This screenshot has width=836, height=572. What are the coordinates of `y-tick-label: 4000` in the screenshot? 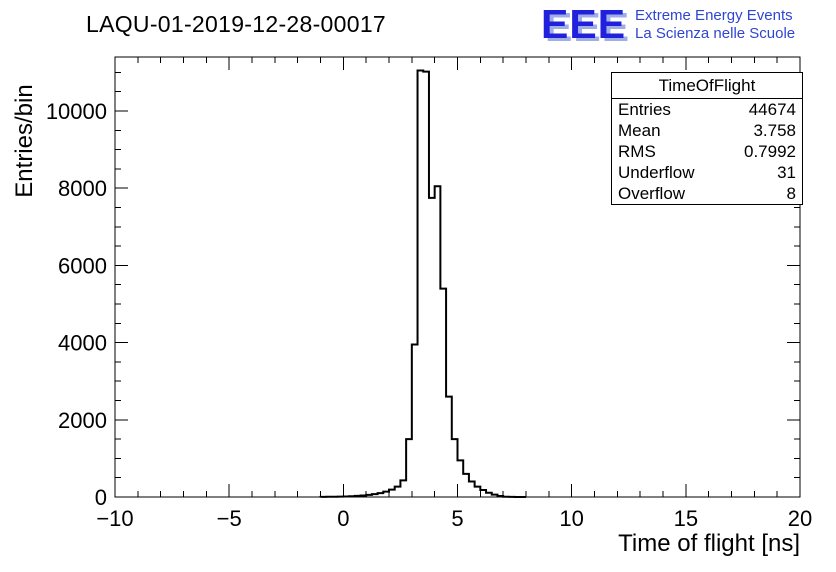 It's located at (82, 343).